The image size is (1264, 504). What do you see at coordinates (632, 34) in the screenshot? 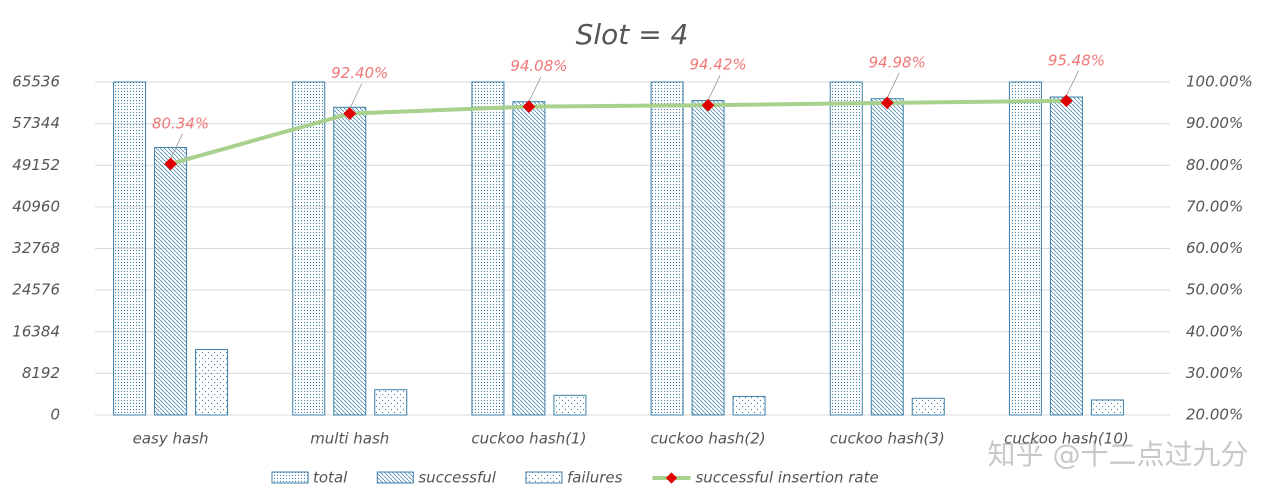
I see `chart-title: Slot = 4` at bounding box center [632, 34].